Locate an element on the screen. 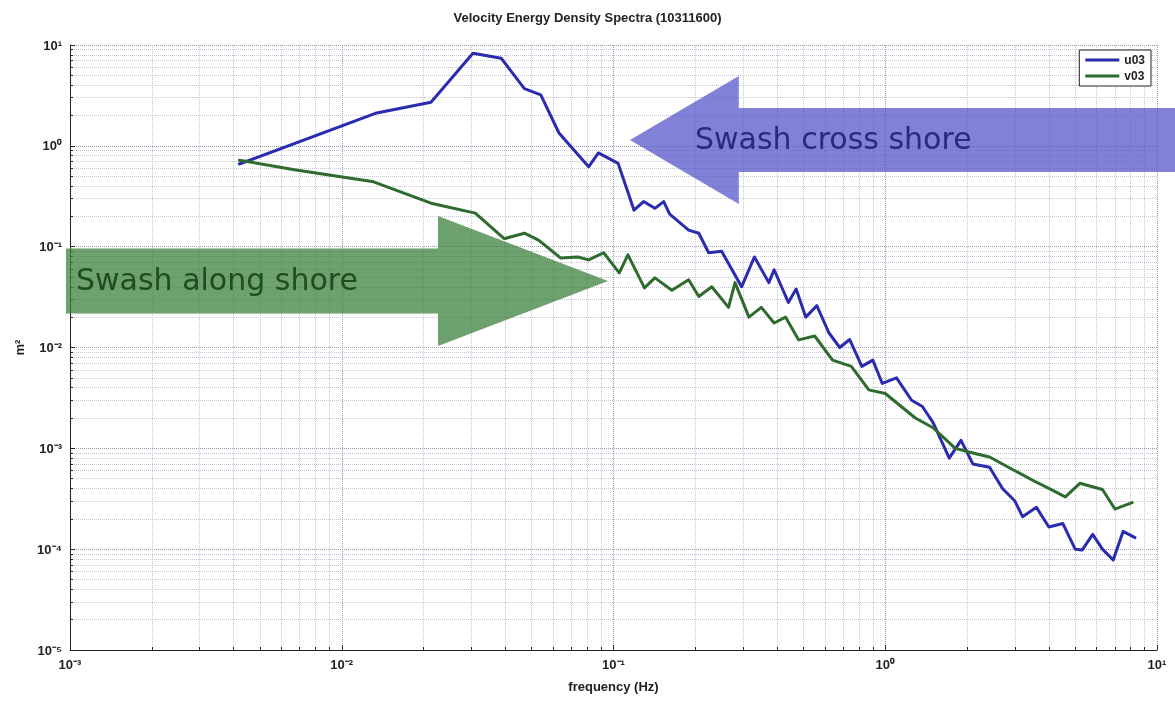  y-tick-label: 10⁻⁵ is located at coordinates (49, 650).